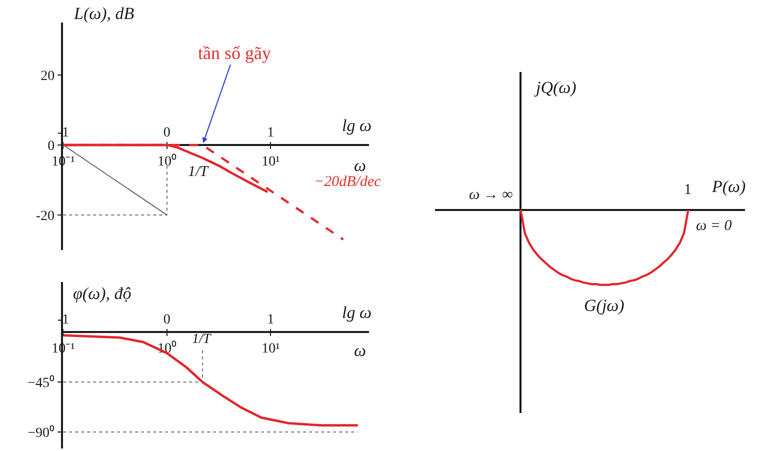 Image resolution: width=757 pixels, height=451 pixels. Describe the element at coordinates (41, 382) in the screenshot. I see `y-tick-label: −45⁰` at that location.